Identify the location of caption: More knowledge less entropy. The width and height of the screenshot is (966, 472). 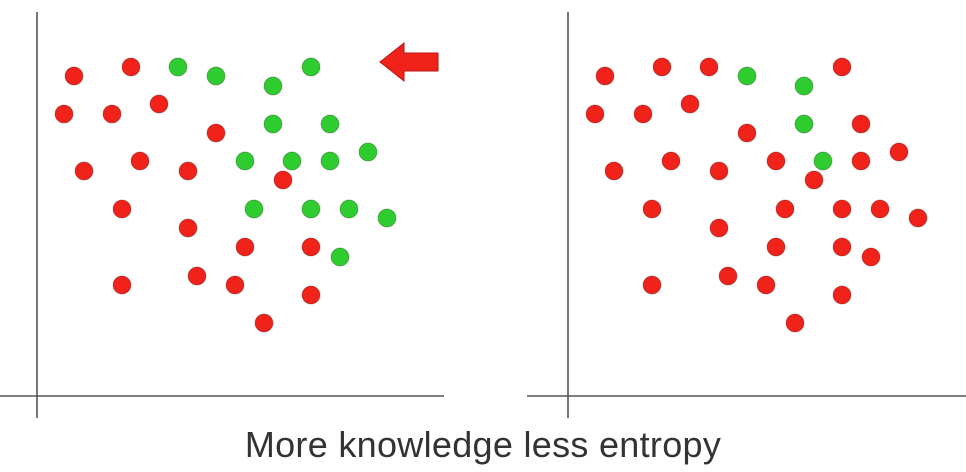
(483, 444).